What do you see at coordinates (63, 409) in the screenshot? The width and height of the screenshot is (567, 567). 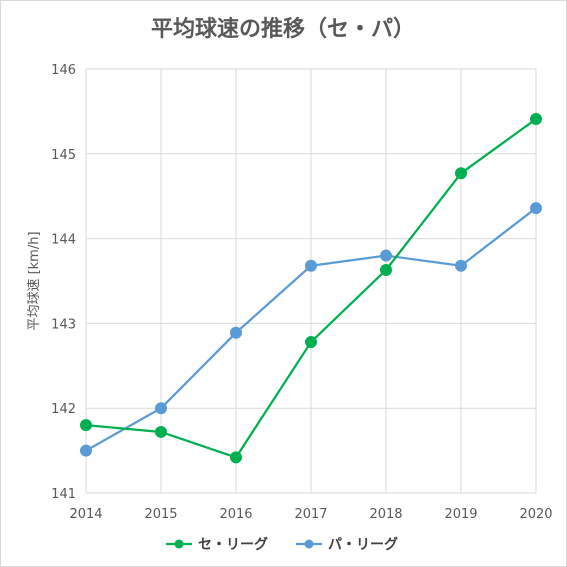 I see `y-tick-label: 142` at bounding box center [63, 409].